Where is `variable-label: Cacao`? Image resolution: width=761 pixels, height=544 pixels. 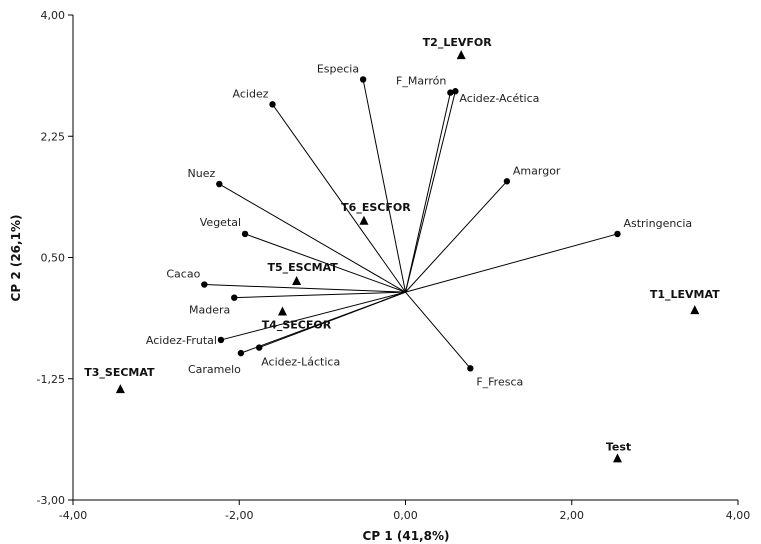 variable-label: Cacao is located at coordinates (183, 274).